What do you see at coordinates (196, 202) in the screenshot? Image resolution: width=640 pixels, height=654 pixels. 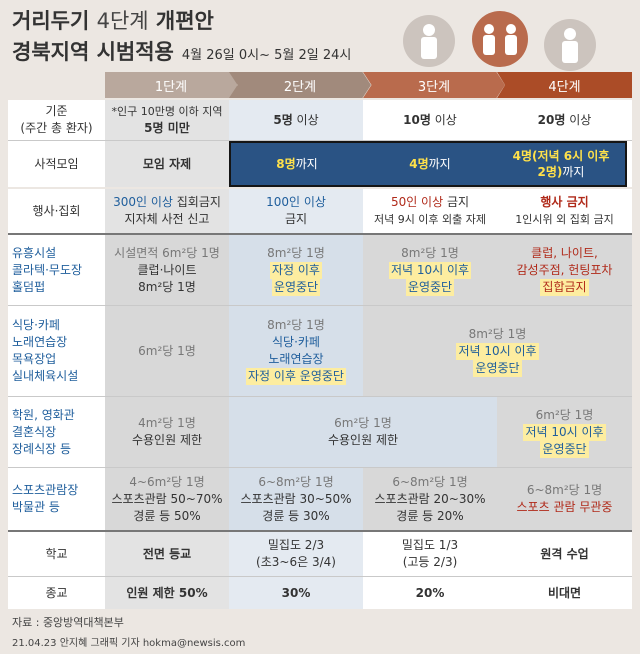 I see `value-text: 집회금지` at bounding box center [196, 202].